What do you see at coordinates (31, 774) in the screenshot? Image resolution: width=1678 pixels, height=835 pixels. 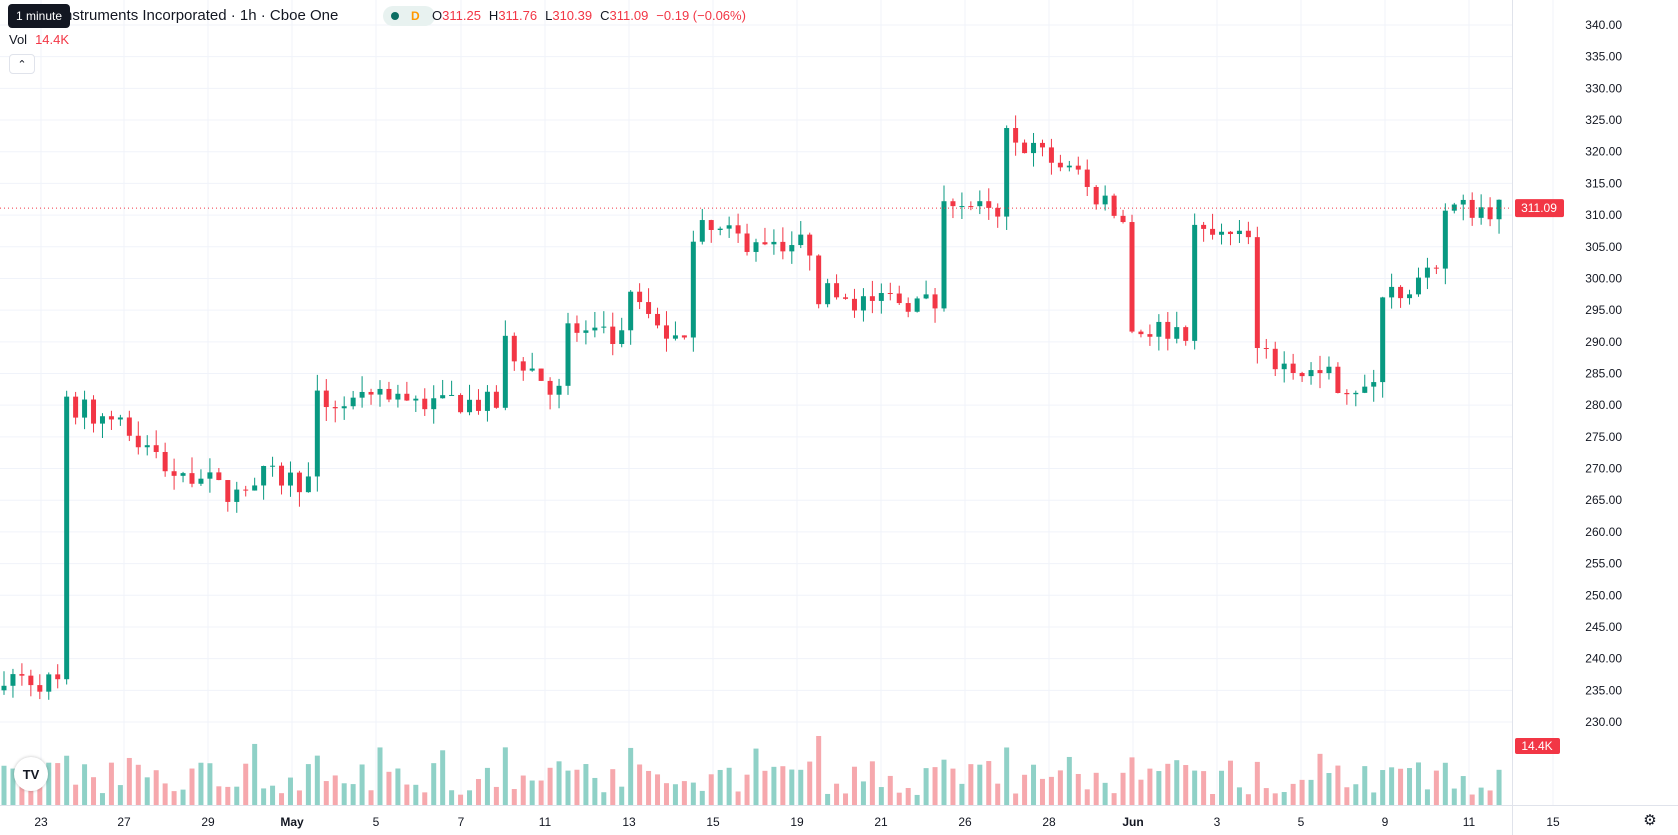 I see `tradingview-logo: TV` at bounding box center [31, 774].